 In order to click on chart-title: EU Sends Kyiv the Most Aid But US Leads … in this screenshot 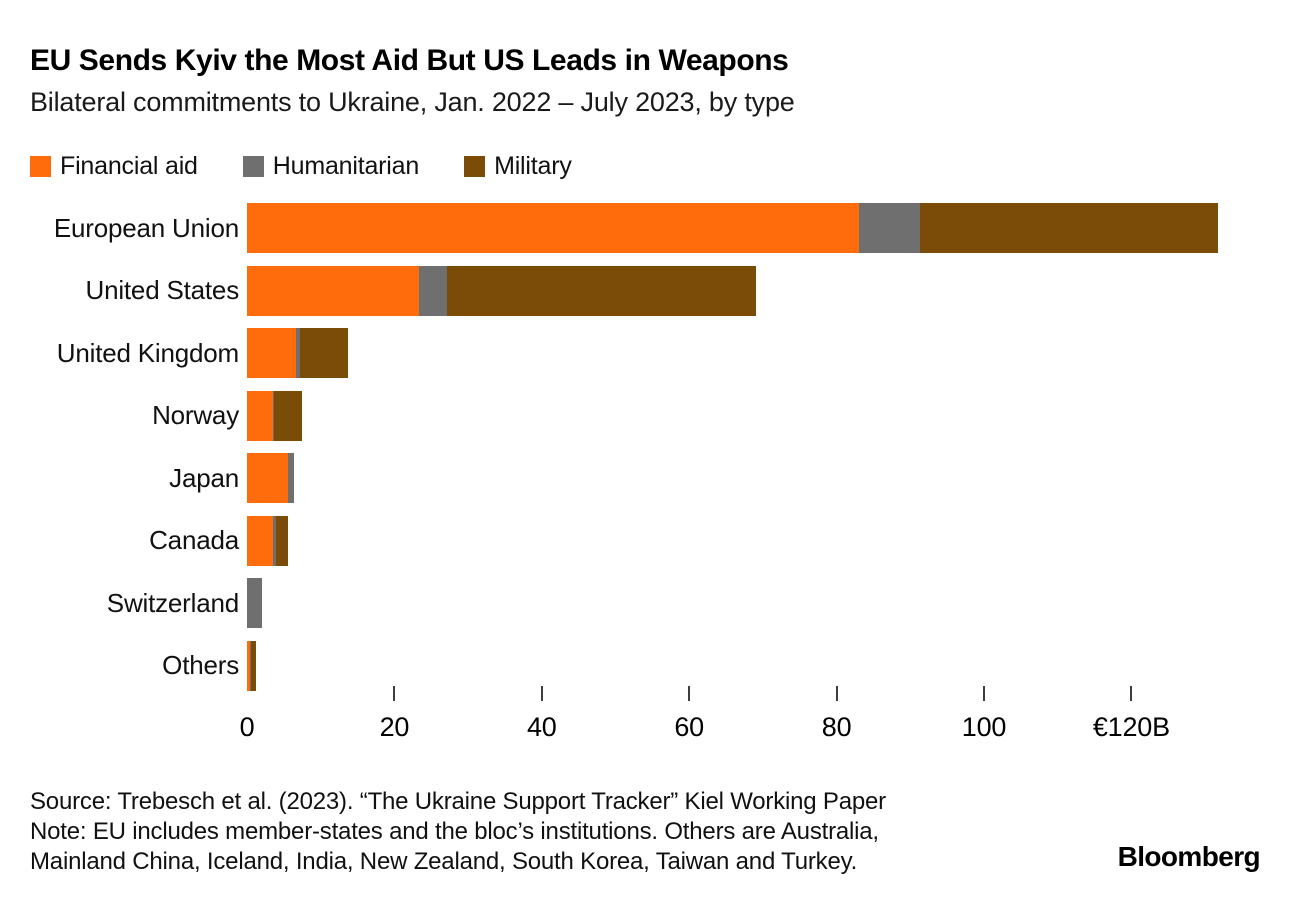, I will do `click(409, 60)`.